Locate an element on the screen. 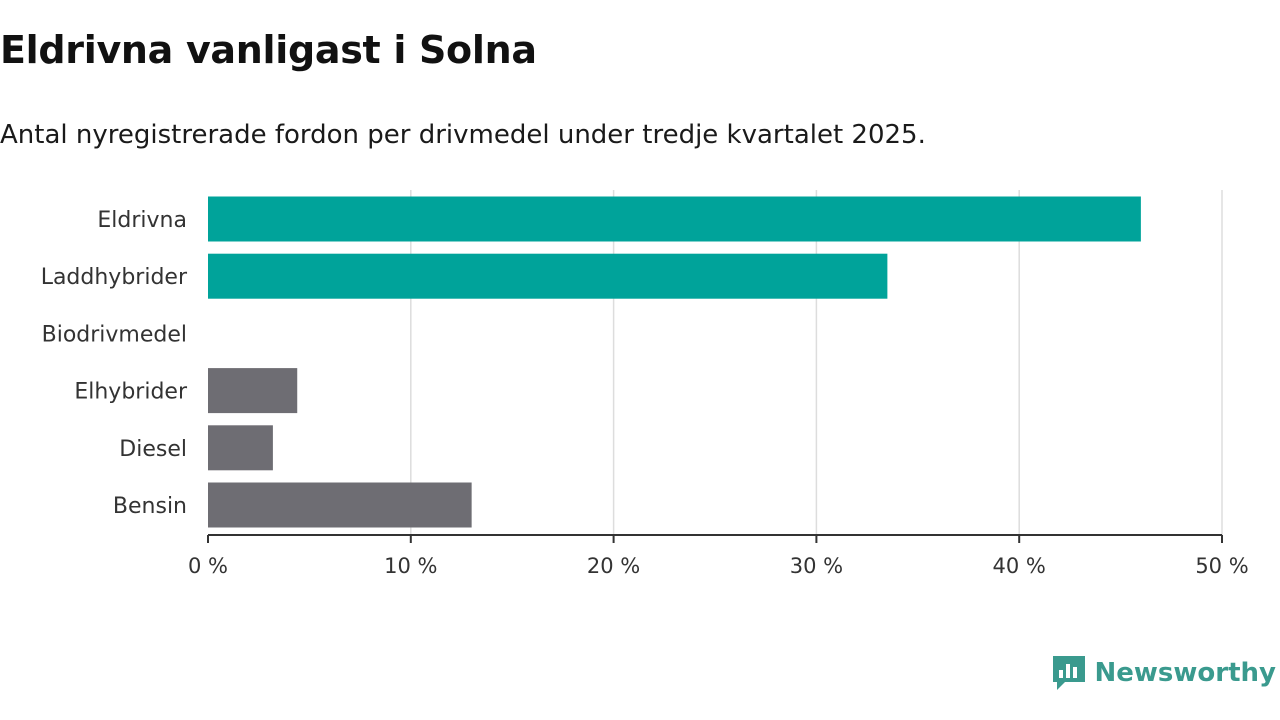  bar-bensin is located at coordinates (340, 505).